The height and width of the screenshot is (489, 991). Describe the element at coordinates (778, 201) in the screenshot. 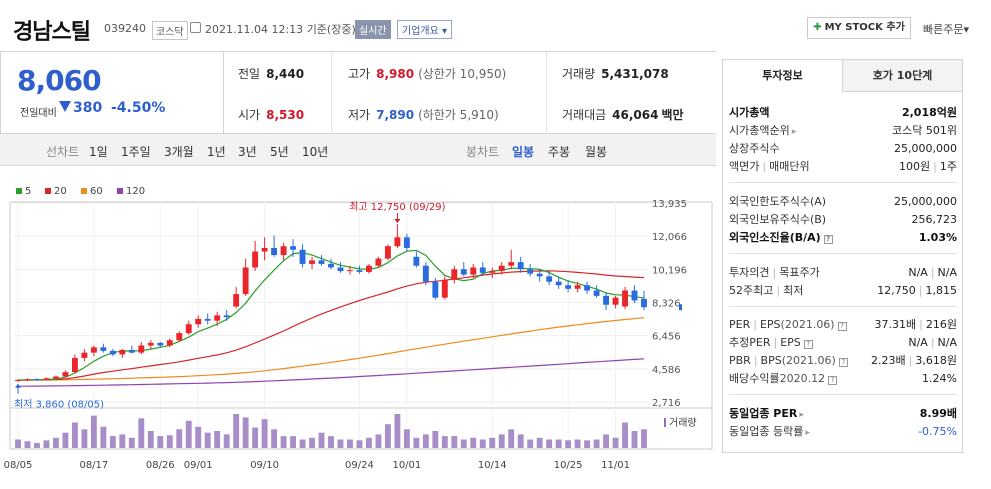

I see `info-row-label: 외국인한도주식수(A)` at that location.